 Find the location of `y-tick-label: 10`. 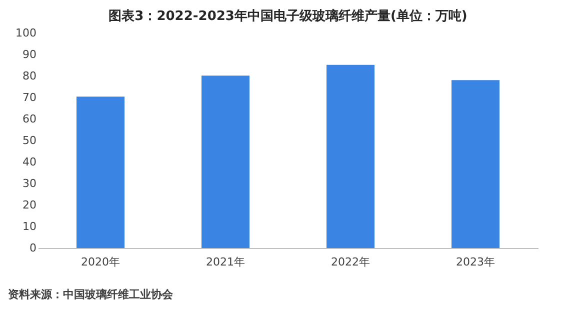

y-tick-label: 10 is located at coordinates (29, 226).